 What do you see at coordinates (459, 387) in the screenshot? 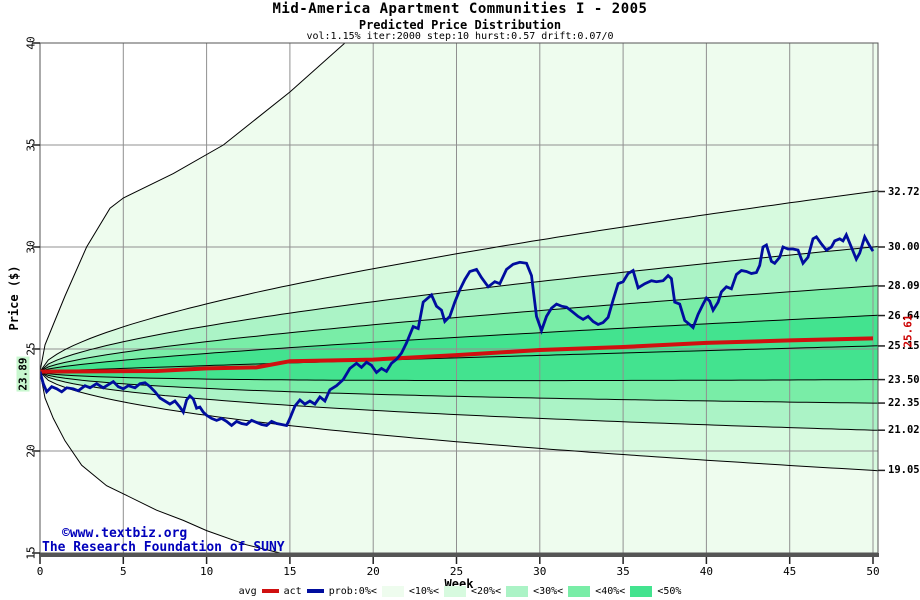
I see `contour-30pct-bottom` at bounding box center [459, 387].